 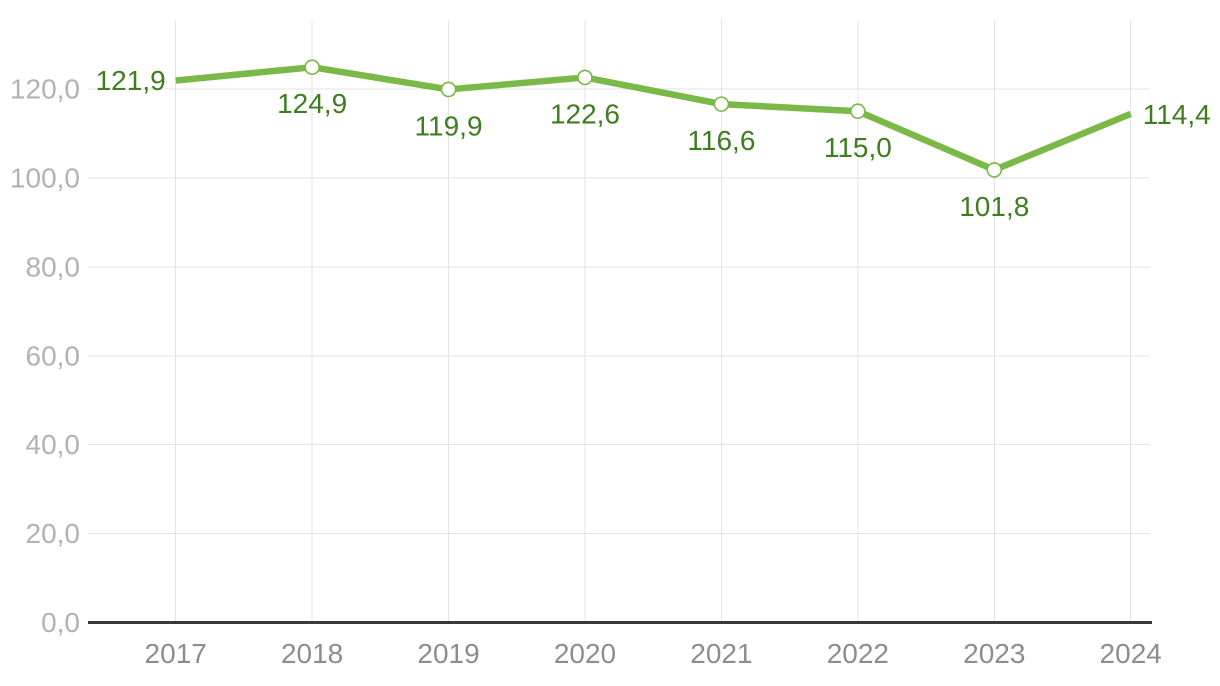 What do you see at coordinates (45, 89) in the screenshot?
I see `y-tick-label: 120,0` at bounding box center [45, 89].